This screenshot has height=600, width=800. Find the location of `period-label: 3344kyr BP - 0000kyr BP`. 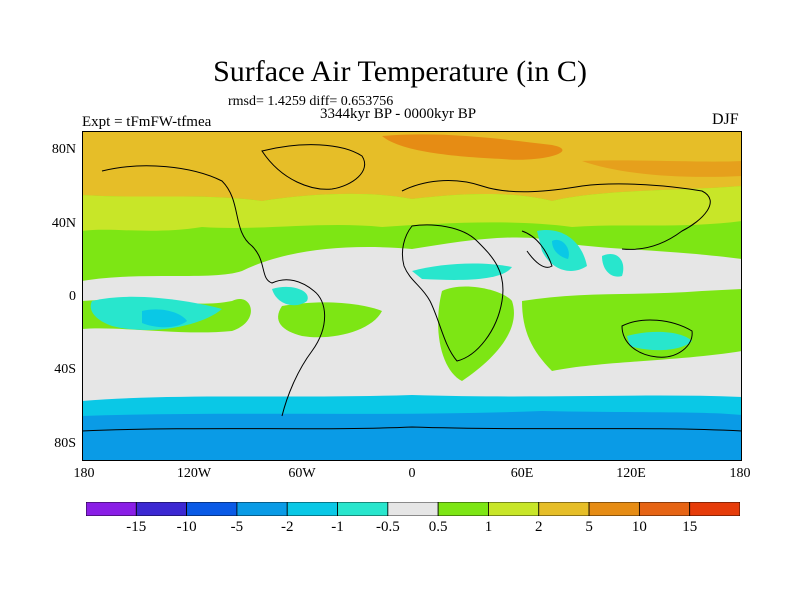

period-label: 3344kyr BP - 0000kyr BP is located at coordinates (398, 114).